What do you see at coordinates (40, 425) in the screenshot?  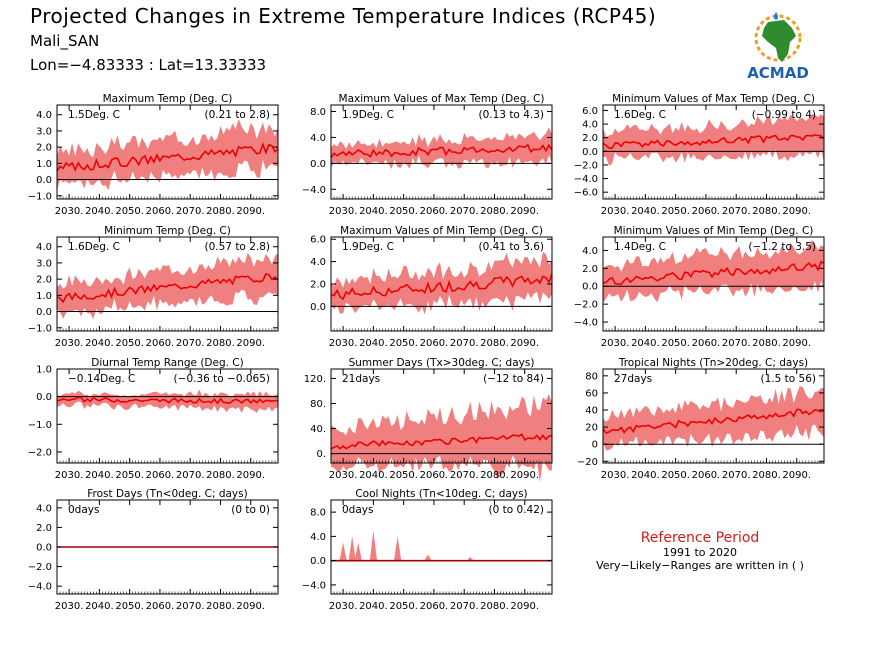 I see `y-tick-label: −1.0` at bounding box center [40, 425].